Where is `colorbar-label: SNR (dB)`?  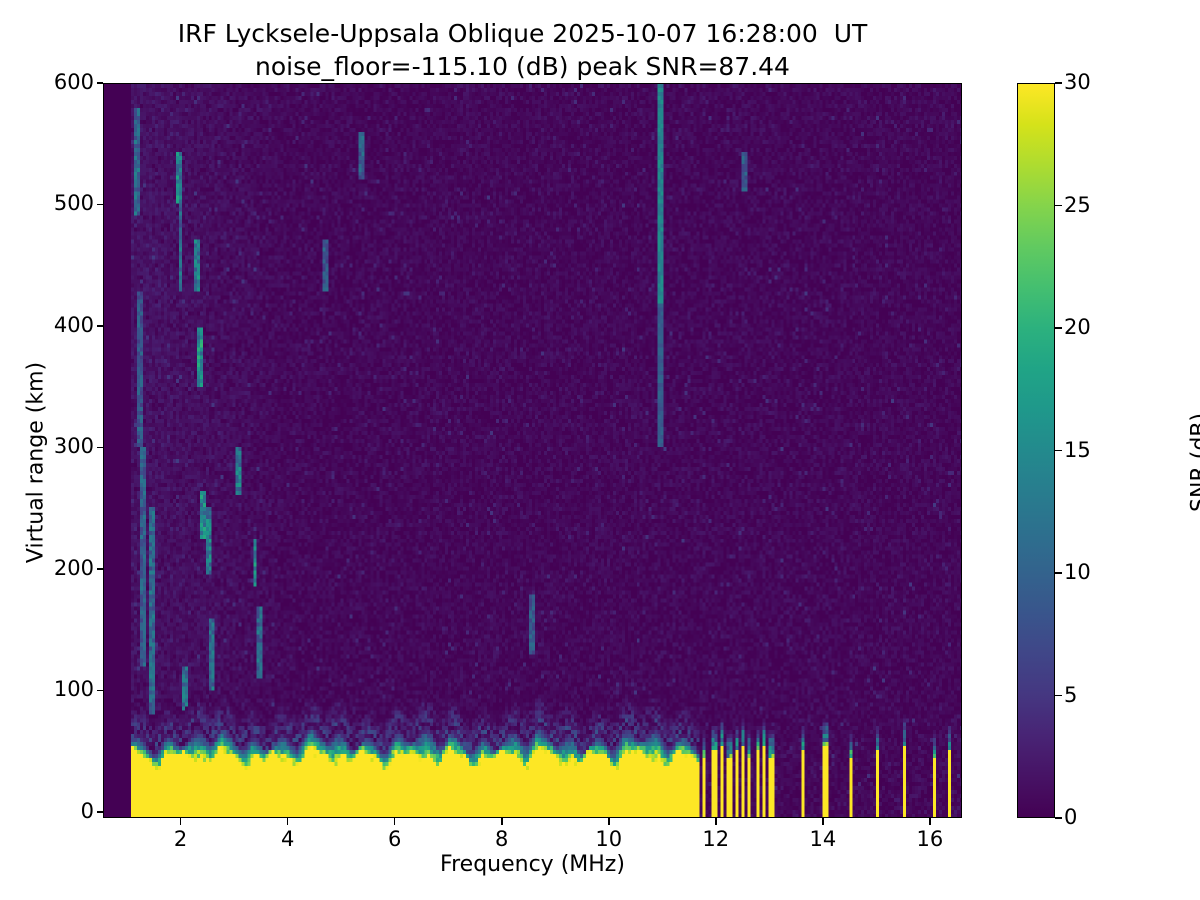 colorbar-label: SNR (dB) is located at coordinates (1193, 462).